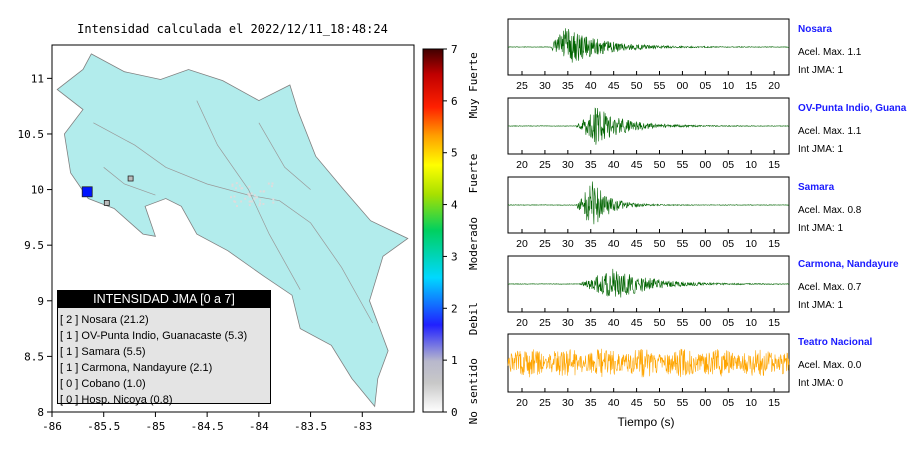  Describe the element at coordinates (284, 156) in the screenshot. I see `map-road` at that location.